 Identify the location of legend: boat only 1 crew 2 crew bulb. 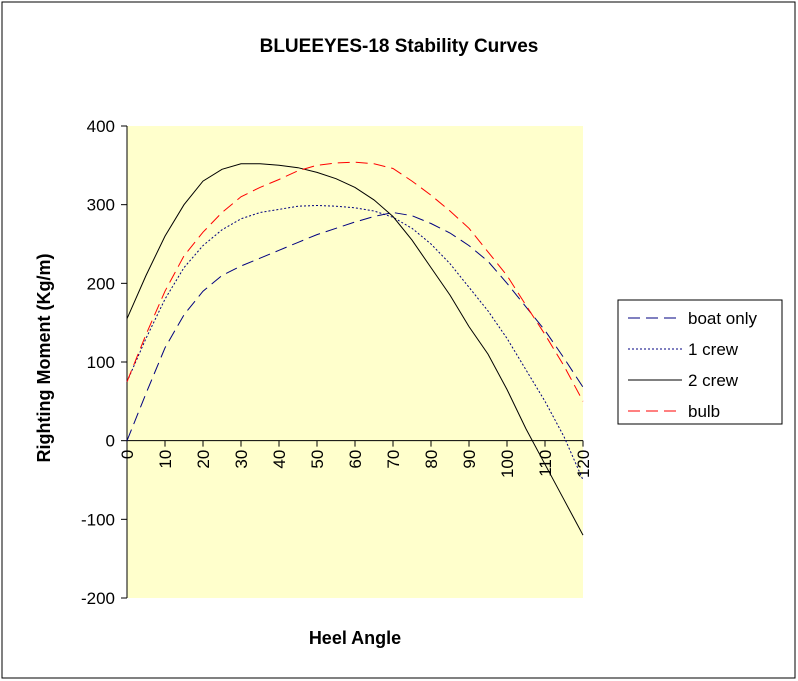
(700, 362).